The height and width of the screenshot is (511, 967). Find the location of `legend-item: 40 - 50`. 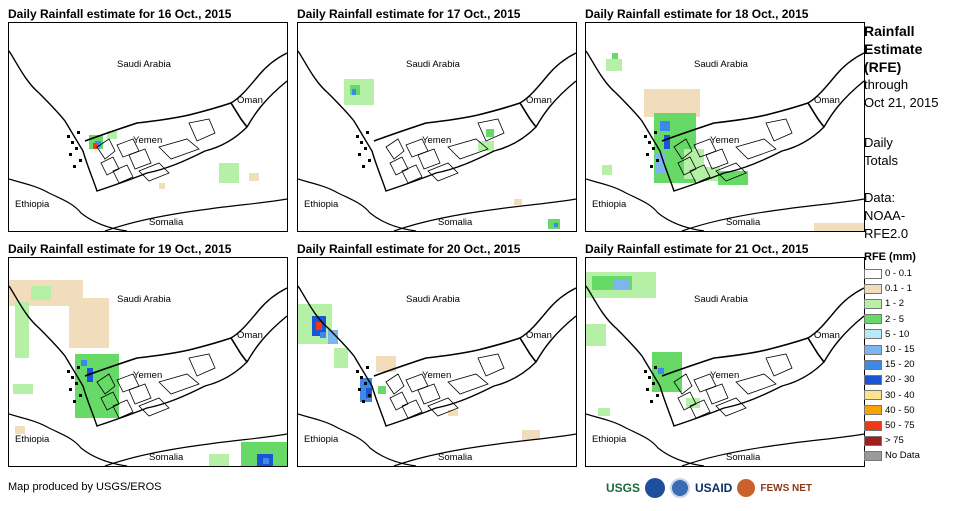

legend-item: 40 - 50 is located at coordinates (889, 410).